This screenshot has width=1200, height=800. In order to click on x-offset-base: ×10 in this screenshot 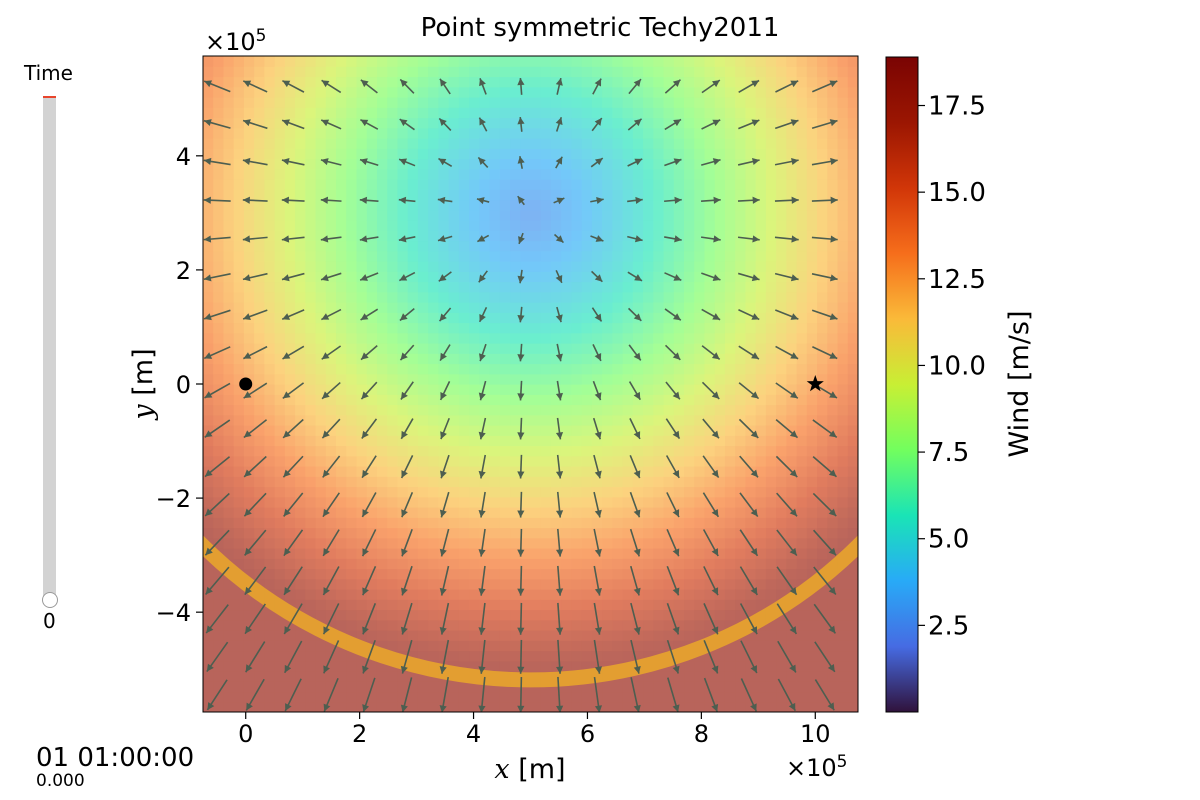, I will do `click(811, 768)`.